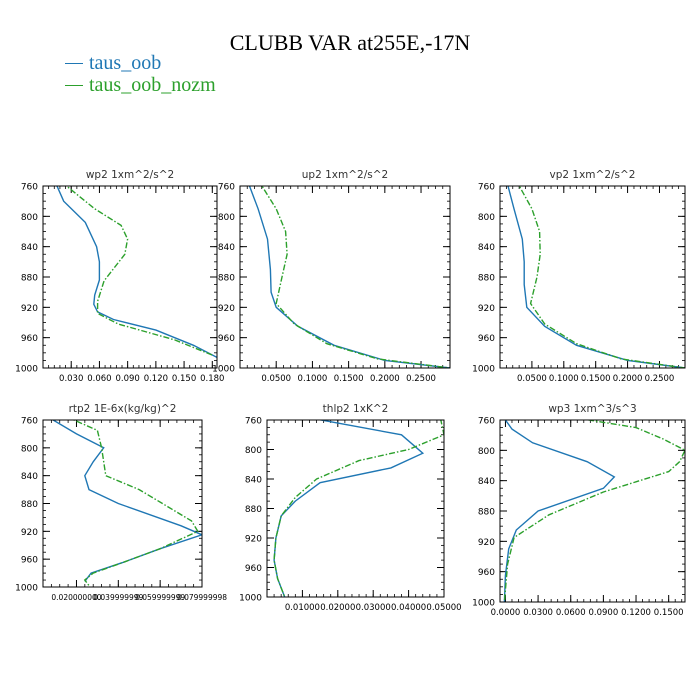 This screenshot has height=700, width=700. I want to click on x-tick-label: 0.0900, so click(604, 613).